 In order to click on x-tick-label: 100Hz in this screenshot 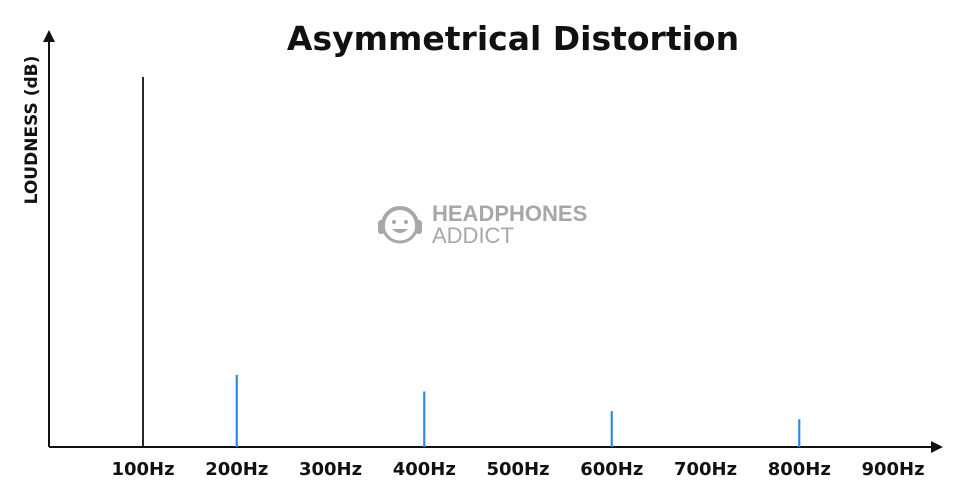, I will do `click(142, 469)`.